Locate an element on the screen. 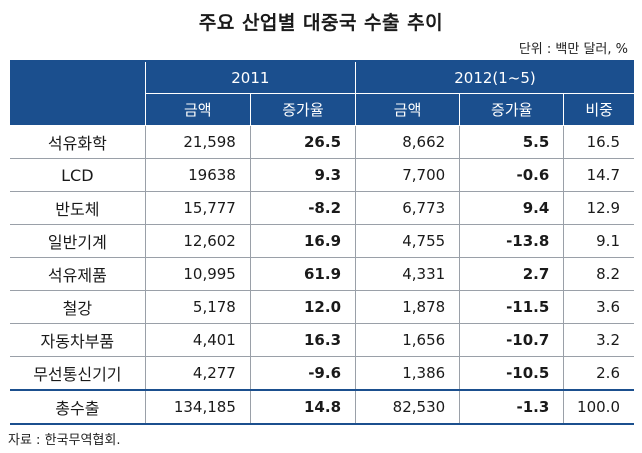 Image resolution: width=642 pixels, height=453 pixels. header-amount-2011: 금액 is located at coordinates (198, 109).